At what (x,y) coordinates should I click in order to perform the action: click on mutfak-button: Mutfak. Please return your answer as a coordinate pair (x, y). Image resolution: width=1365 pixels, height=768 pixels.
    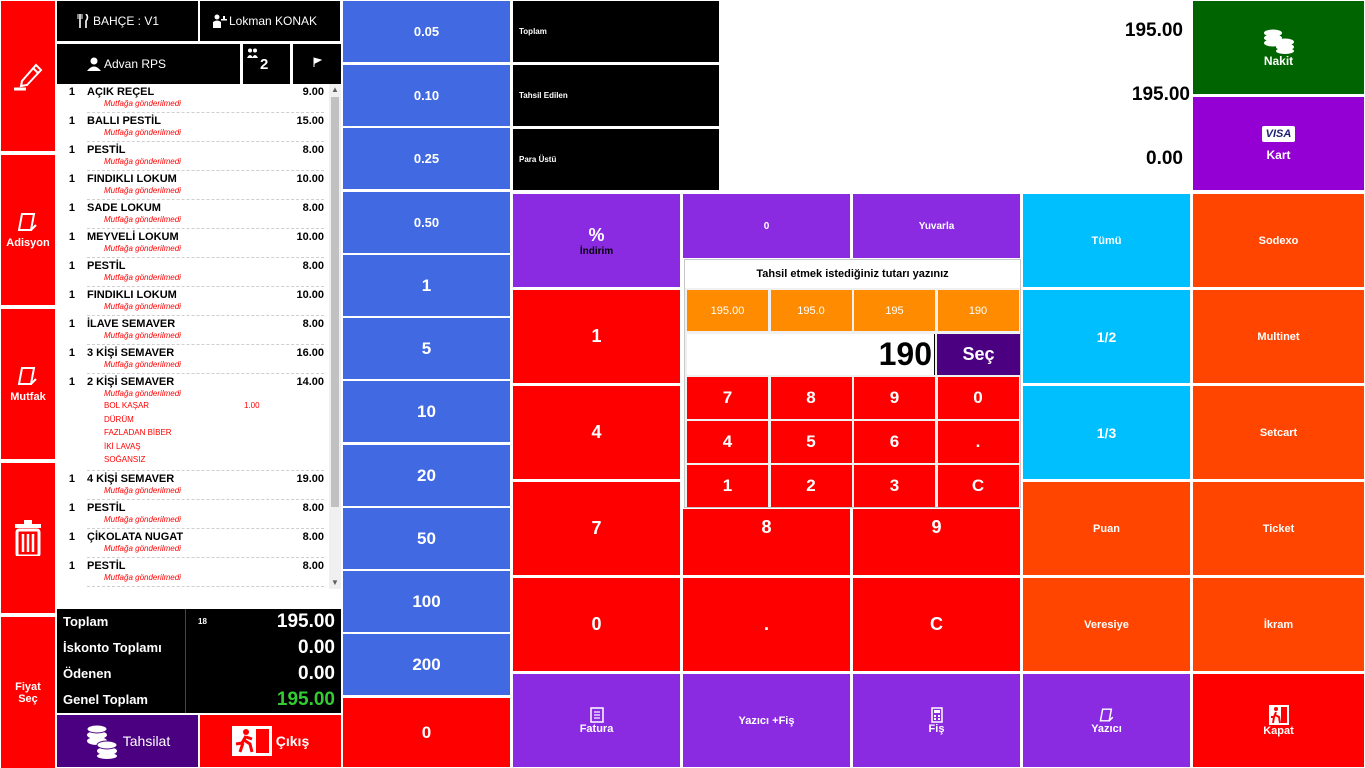
    Looking at the image, I should click on (28, 385).